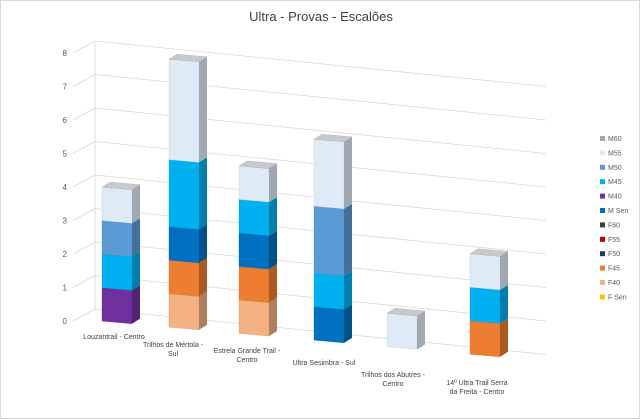 This screenshot has width=640, height=420. I want to click on category-label: 14º Ultra Trail Serra da Freita - Centro, so click(476, 388).